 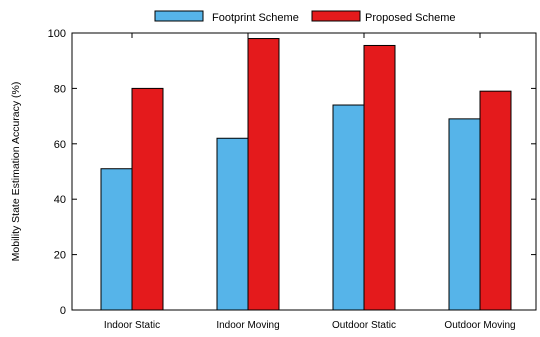 I want to click on y-tick-label: 0, so click(x=63, y=311).